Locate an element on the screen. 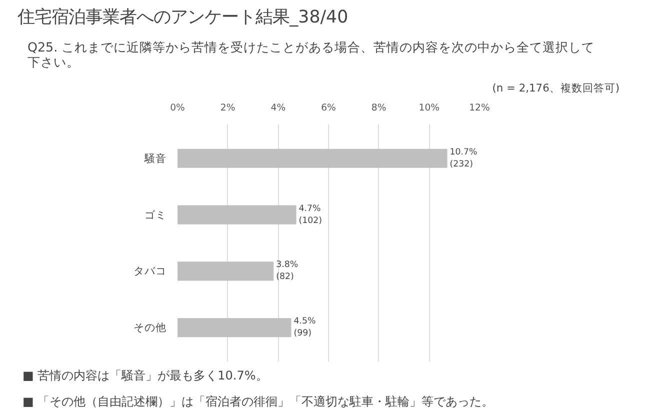 The image size is (645, 413). y-tick-label: その他 is located at coordinates (150, 327).